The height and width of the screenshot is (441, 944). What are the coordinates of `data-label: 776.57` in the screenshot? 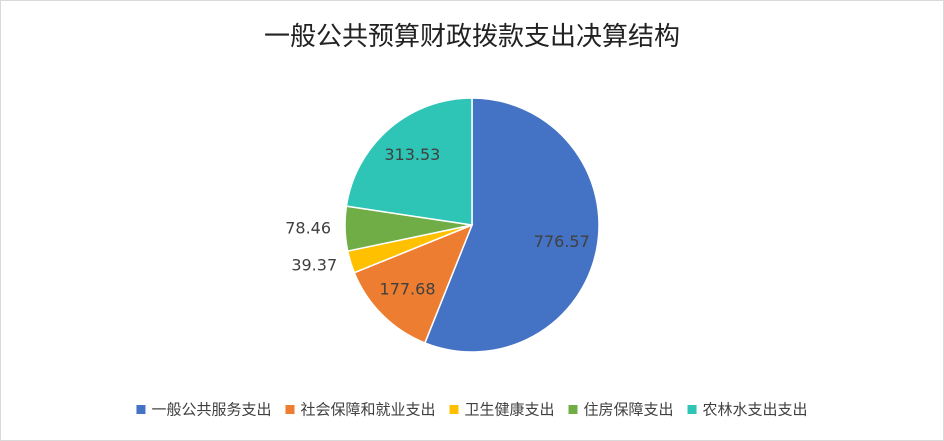 It's located at (562, 241).